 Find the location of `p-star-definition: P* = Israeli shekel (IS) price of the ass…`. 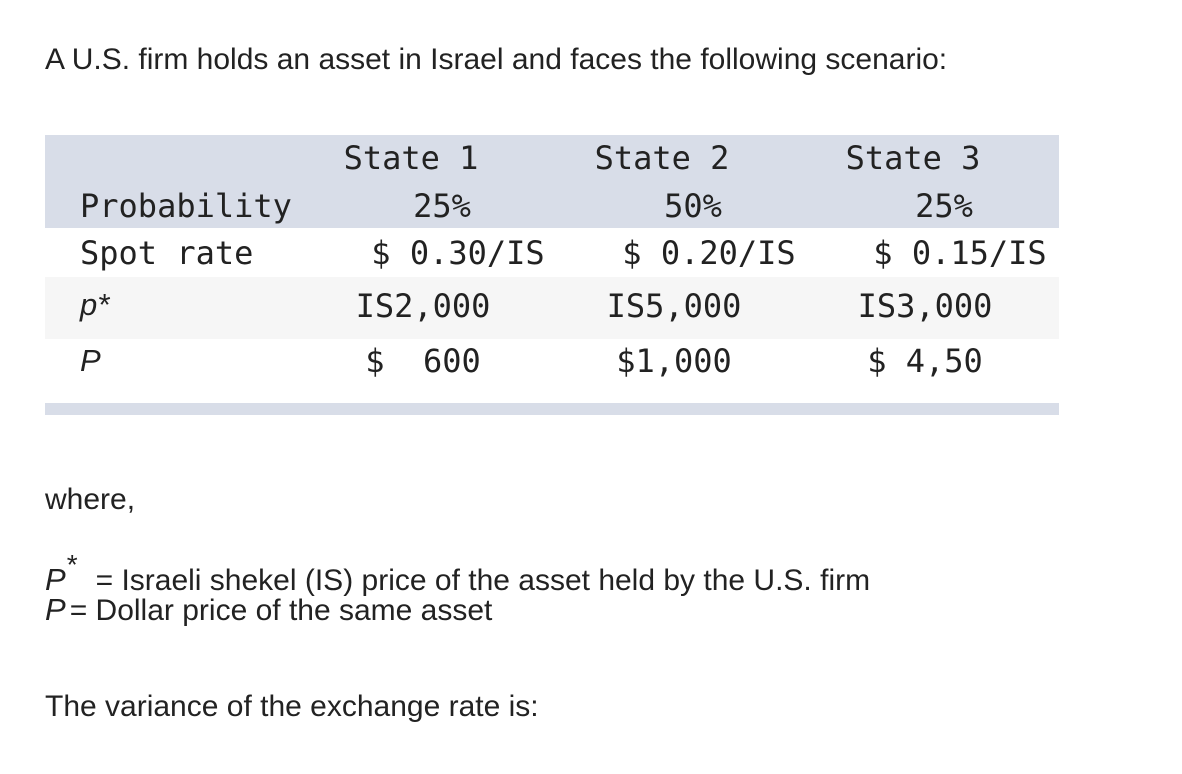

p-star-definition: P* = Israeli shekel (IS) price of the ass… is located at coordinates (457, 573).